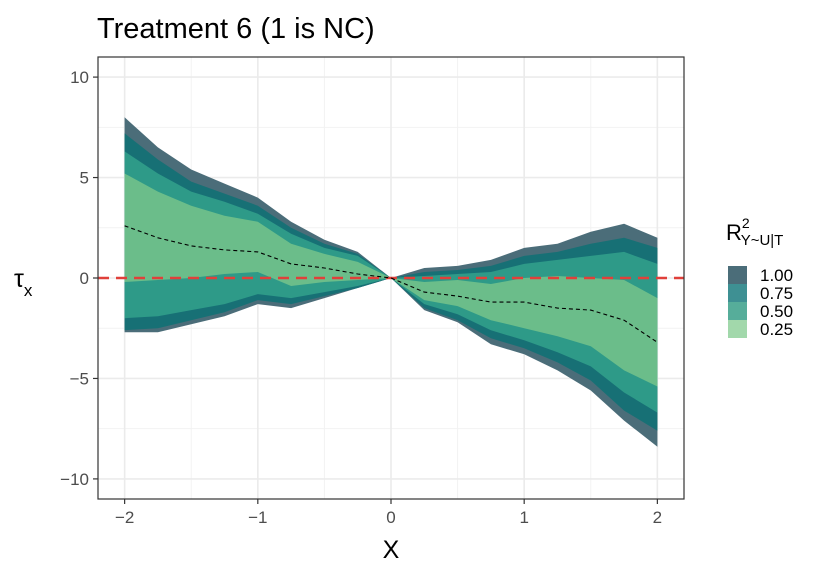 This screenshot has height=580, width=830. What do you see at coordinates (79, 77) in the screenshot?
I see `y-tick-label: 10` at bounding box center [79, 77].